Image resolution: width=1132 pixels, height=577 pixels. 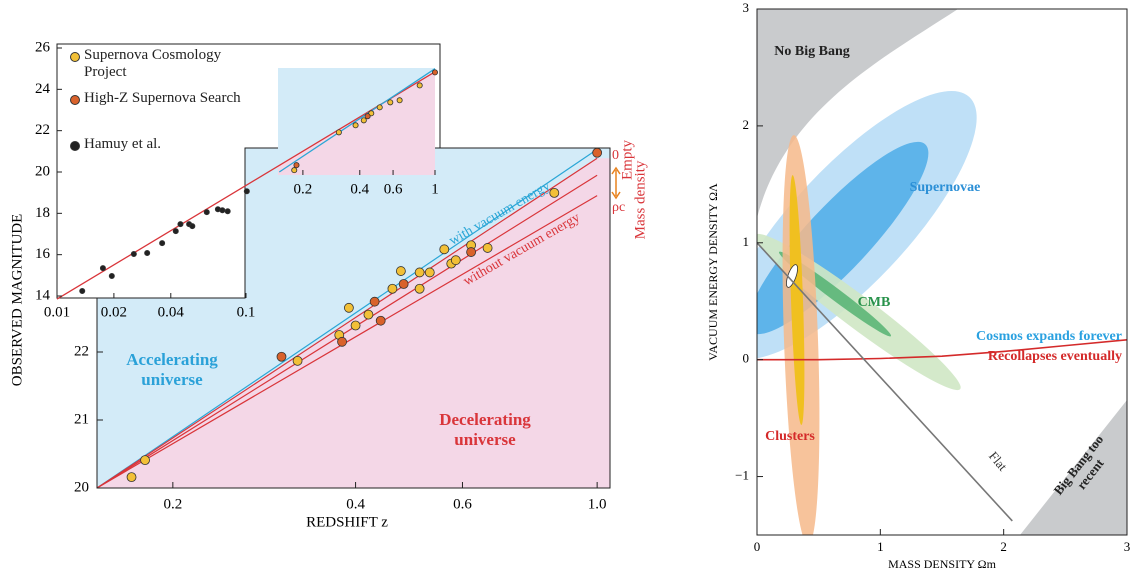 What do you see at coordinates (797, 300) in the screenshot?
I see `clusters-inner` at bounding box center [797, 300].